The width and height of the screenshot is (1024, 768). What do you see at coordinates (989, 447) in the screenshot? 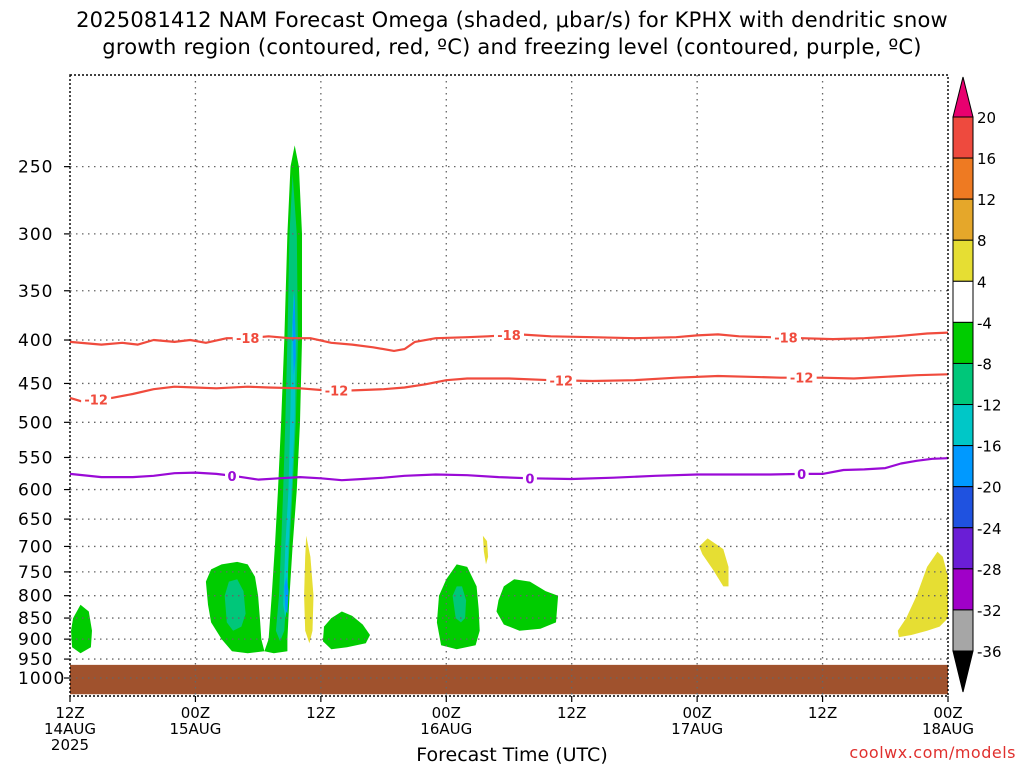
I see `colorbar-label: -16` at bounding box center [989, 447].